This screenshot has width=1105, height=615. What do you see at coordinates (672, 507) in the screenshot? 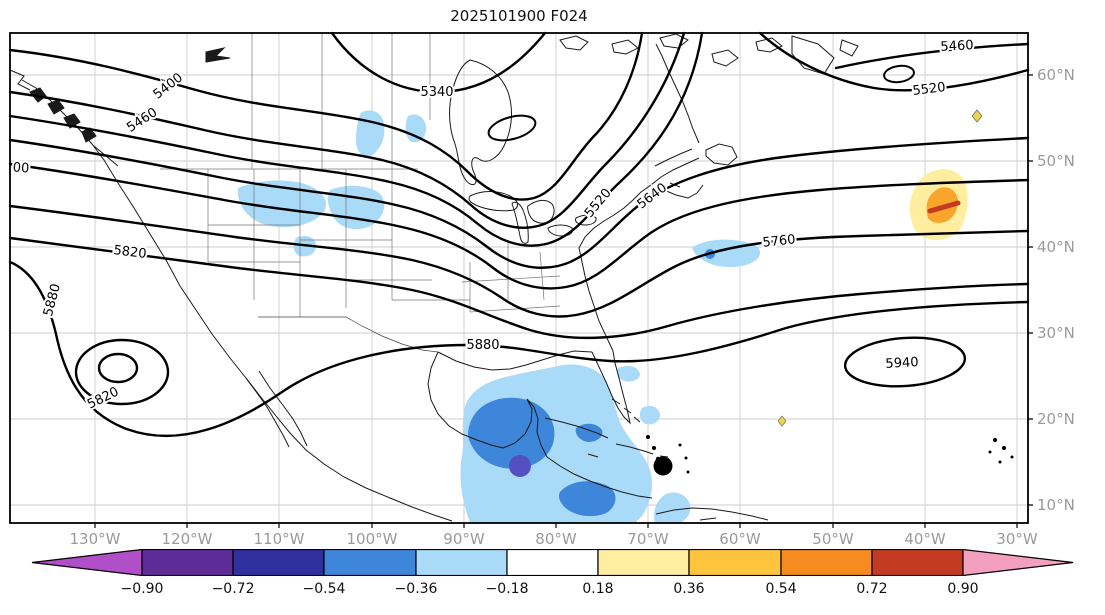
I see `neg-anomaly-caribbean-se` at bounding box center [672, 507].